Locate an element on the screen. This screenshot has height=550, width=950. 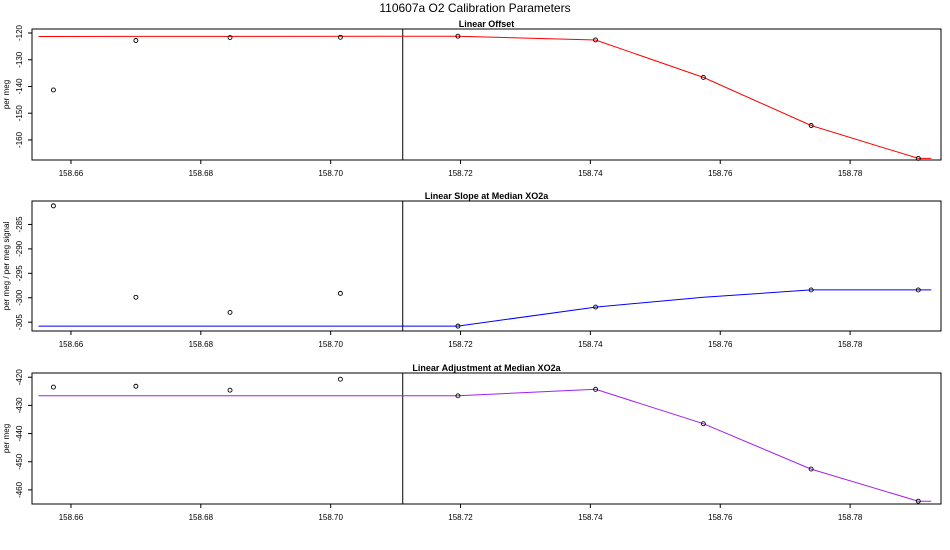
y-tick-label: -290 is located at coordinates (19, 248).